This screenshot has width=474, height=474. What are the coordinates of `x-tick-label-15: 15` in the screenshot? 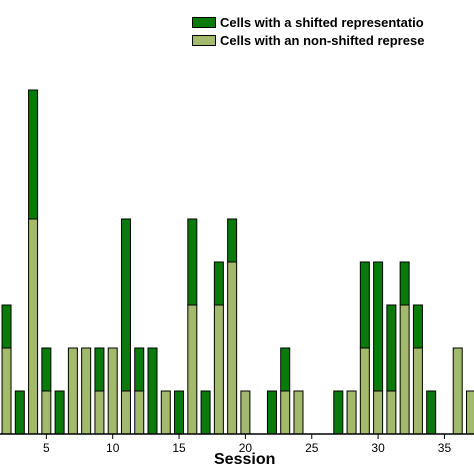 It's located at (179, 448).